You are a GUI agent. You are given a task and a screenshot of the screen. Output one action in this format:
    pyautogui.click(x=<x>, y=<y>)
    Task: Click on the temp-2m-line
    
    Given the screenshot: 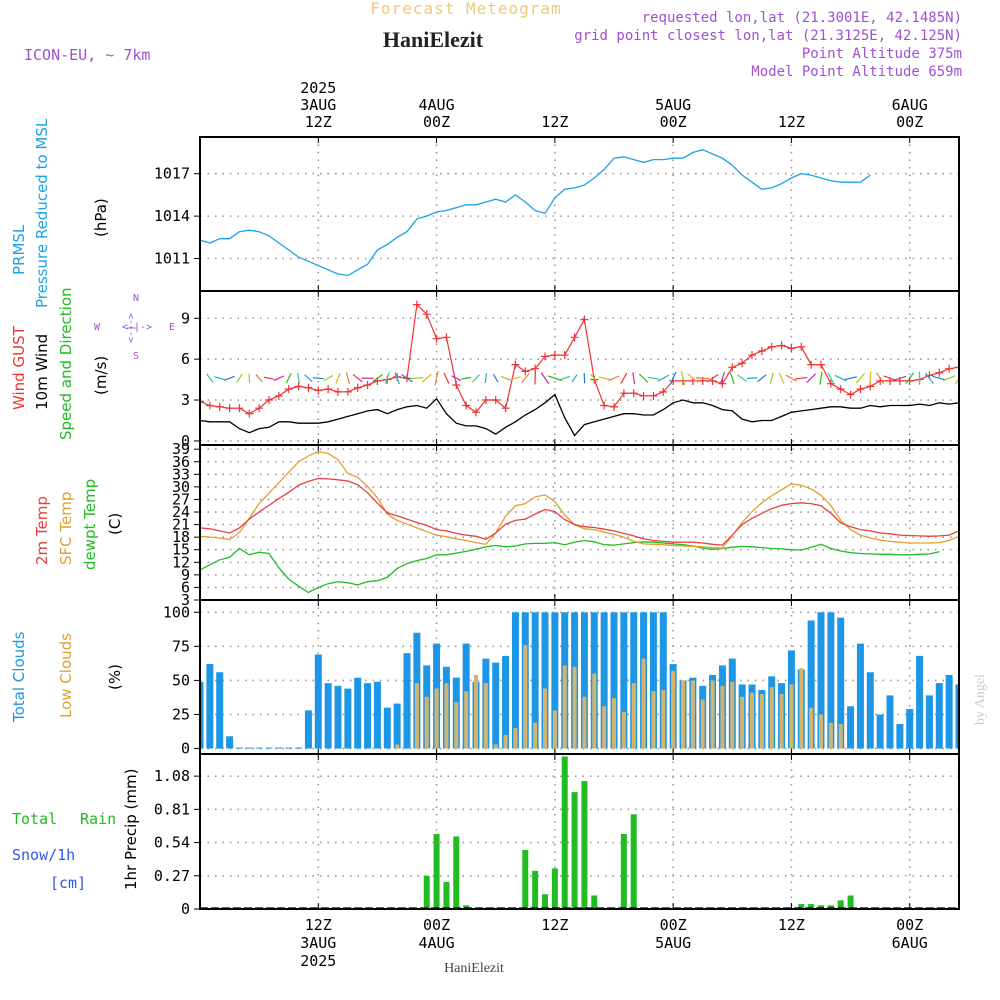 What is the action you would take?
    pyautogui.click(x=579, y=511)
    